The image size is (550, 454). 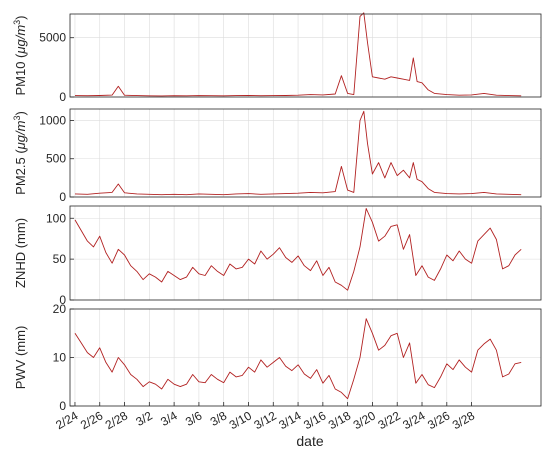 I want to click on x-tick-label: 2/24, so click(x=67, y=420).